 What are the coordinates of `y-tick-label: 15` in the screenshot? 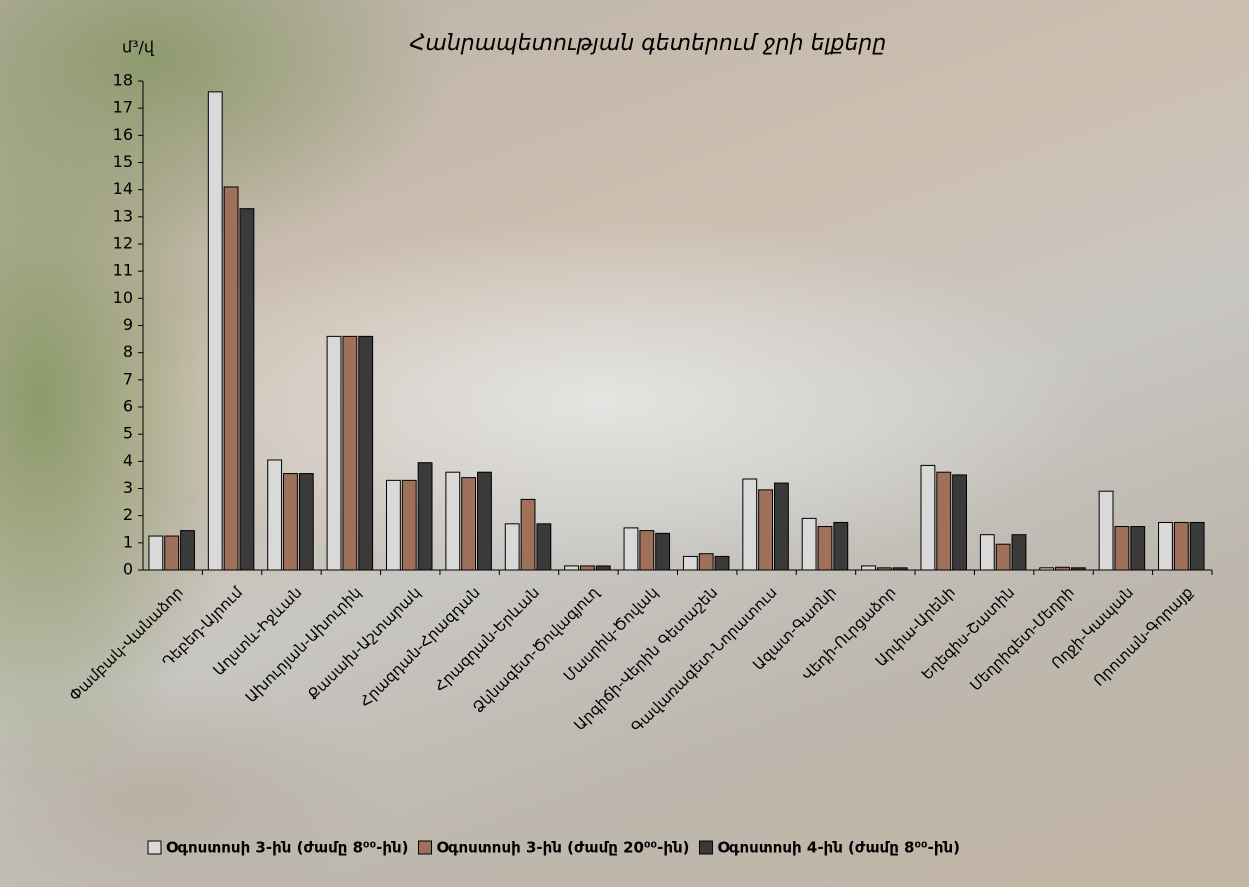 It's located at (123, 161).